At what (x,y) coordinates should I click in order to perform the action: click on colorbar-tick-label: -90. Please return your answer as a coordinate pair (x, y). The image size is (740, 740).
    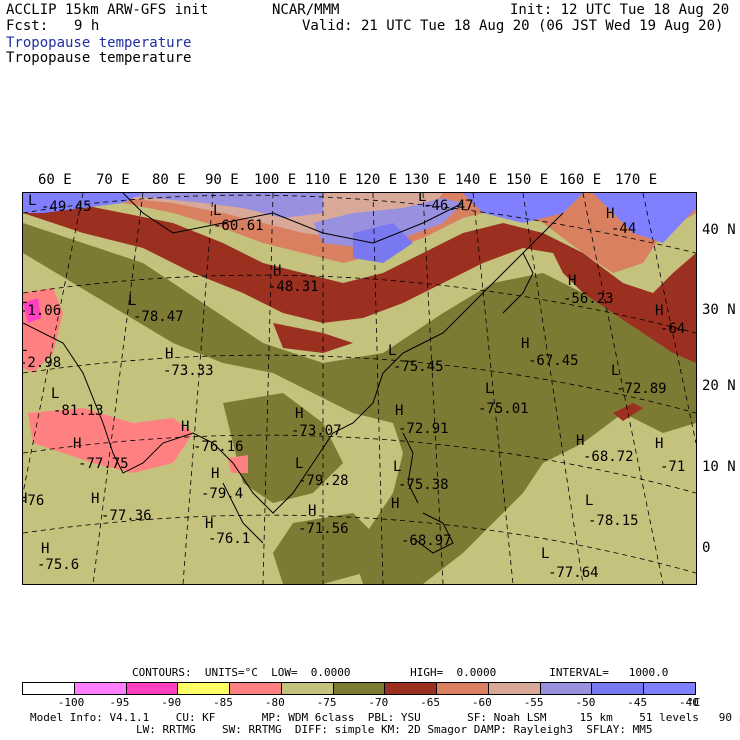
    Looking at the image, I should click on (171, 702).